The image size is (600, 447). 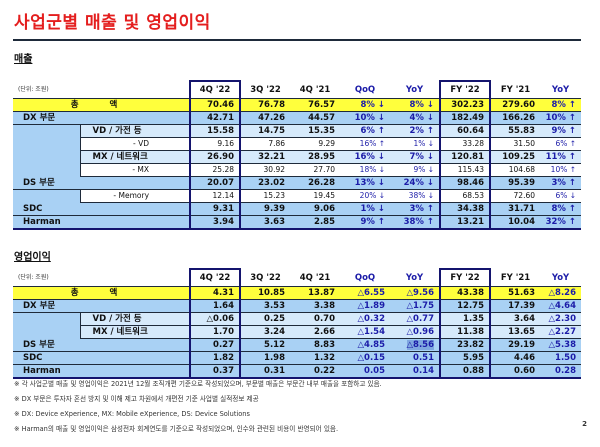 What do you see at coordinates (465, 209) in the screenshot?
I see `value-cell: 34.38` at bounding box center [465, 209].